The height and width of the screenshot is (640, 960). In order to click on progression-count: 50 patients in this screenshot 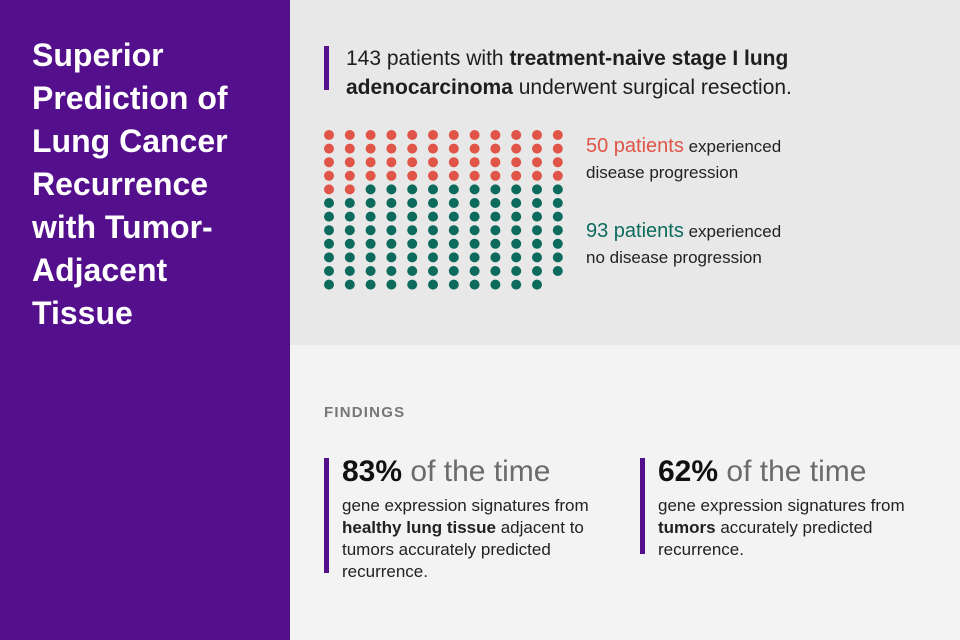, I will do `click(635, 146)`.